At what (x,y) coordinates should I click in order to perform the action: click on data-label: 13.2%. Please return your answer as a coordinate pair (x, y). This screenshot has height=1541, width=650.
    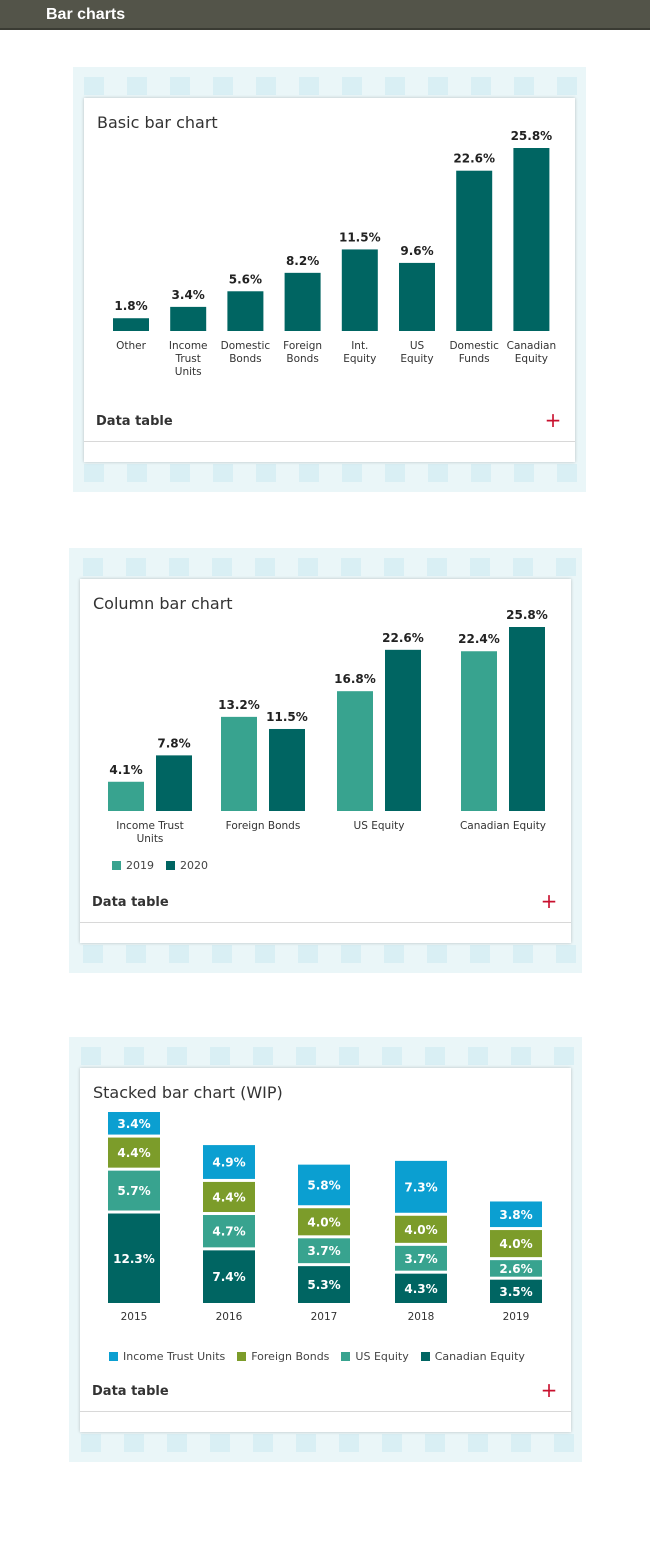
    Looking at the image, I should click on (239, 705).